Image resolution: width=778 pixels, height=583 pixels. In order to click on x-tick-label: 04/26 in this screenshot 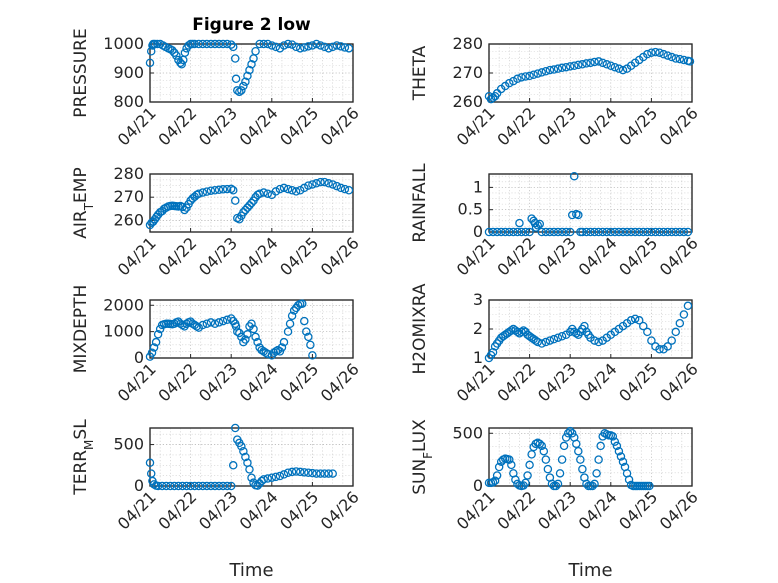, I will do `click(679, 382)`.